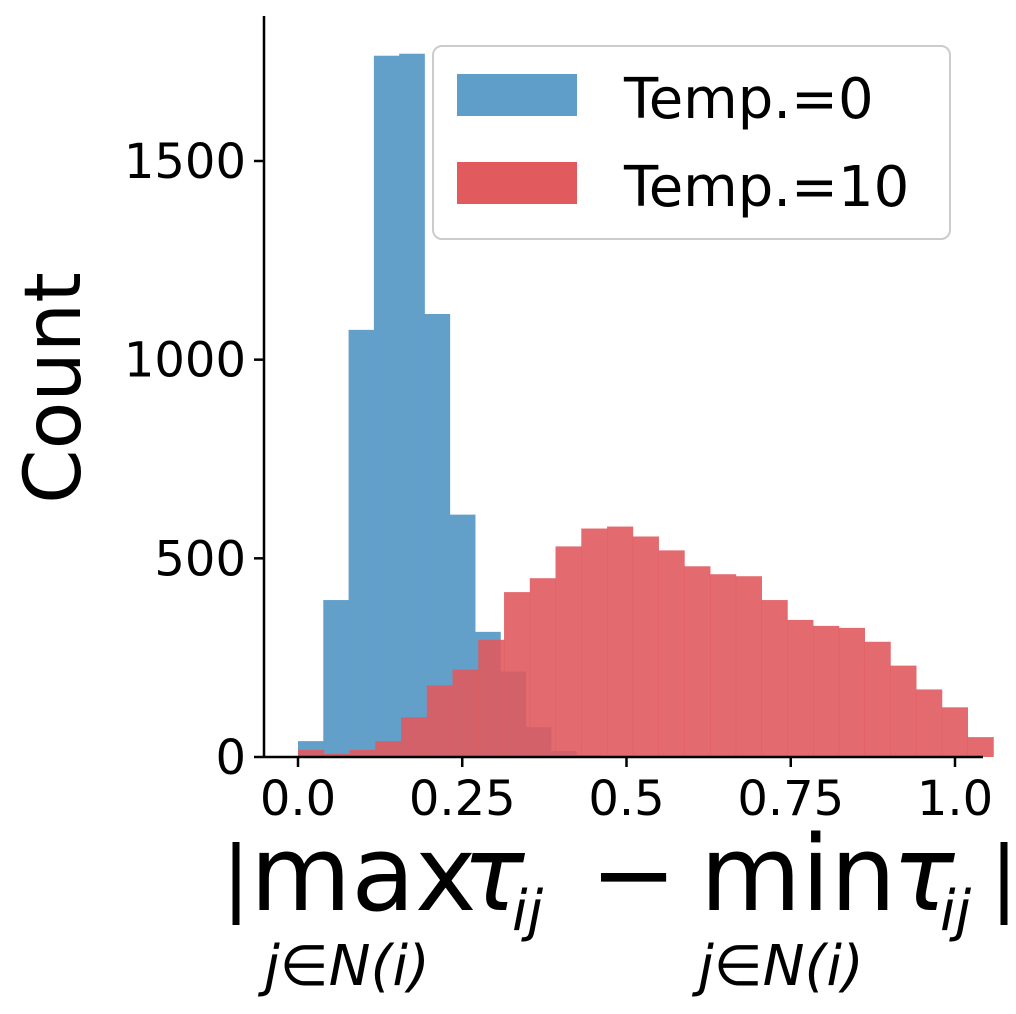 The width and height of the screenshot is (1016, 1014). Describe the element at coordinates (633, 874) in the screenshot. I see `x-label-minus: −` at that location.